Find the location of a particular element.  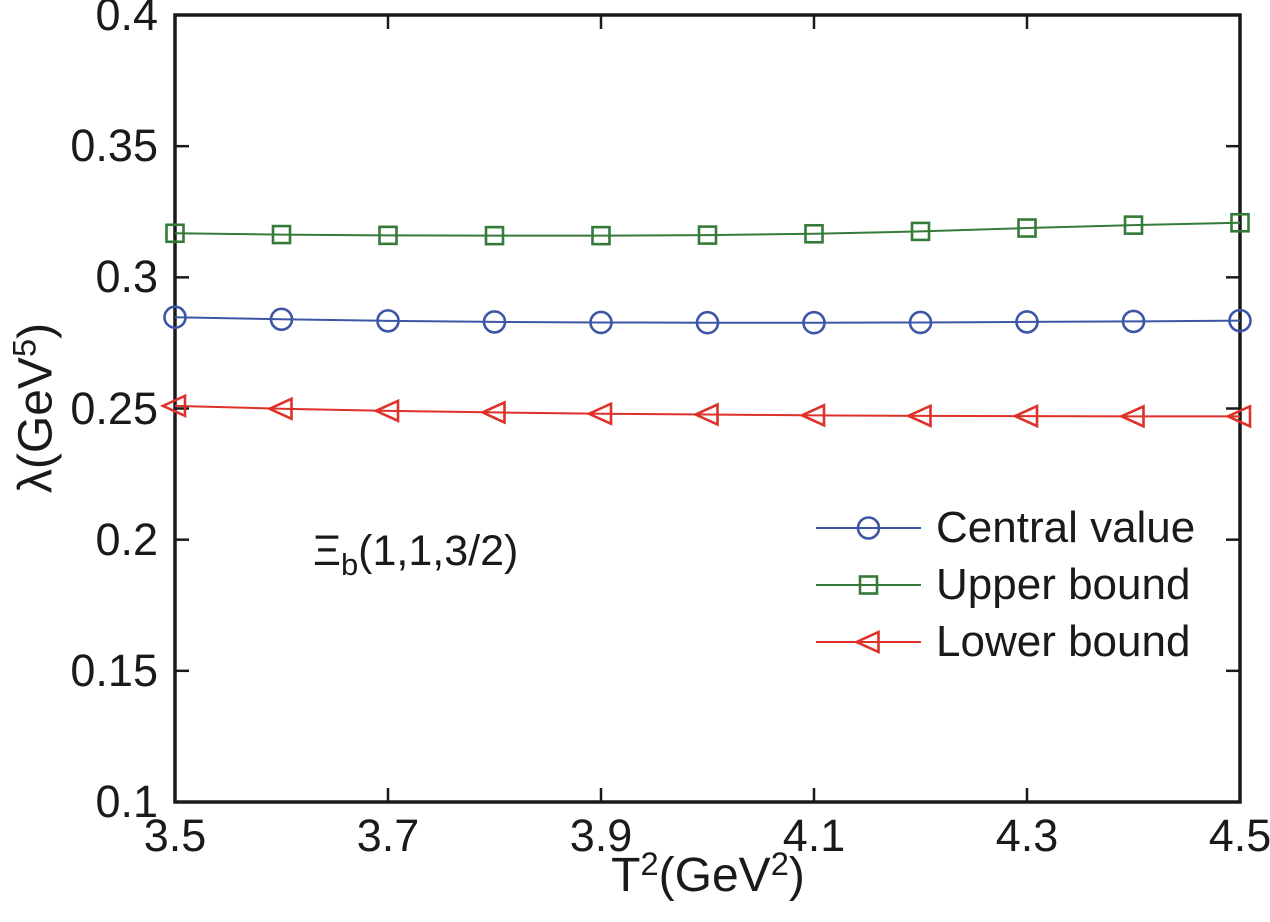

y-axis-label-superscript: 5 is located at coordinates (24, 348).